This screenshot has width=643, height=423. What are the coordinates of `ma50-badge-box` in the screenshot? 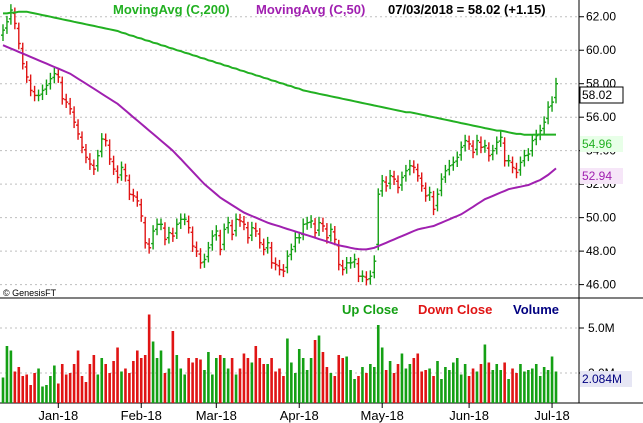 It's located at (601, 176).